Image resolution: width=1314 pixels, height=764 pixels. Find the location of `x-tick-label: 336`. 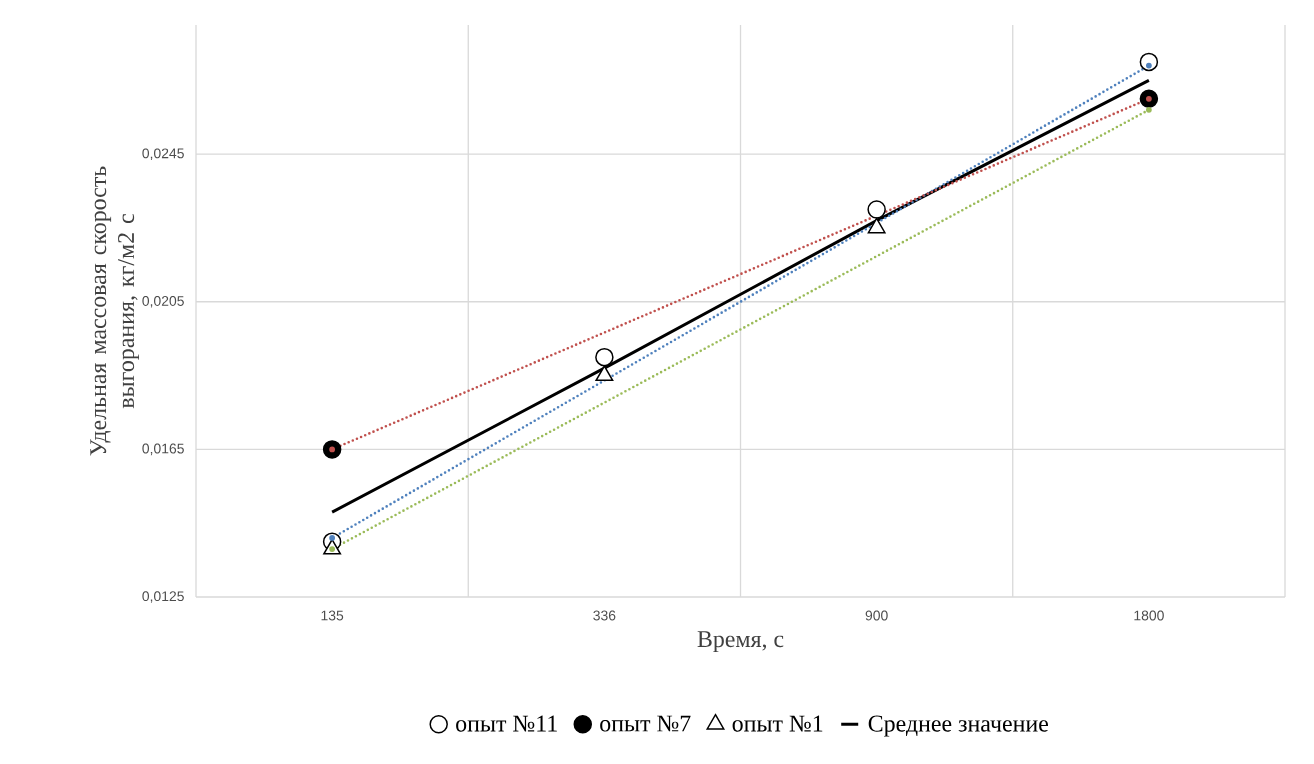

x-tick-label: 336 is located at coordinates (604, 615).